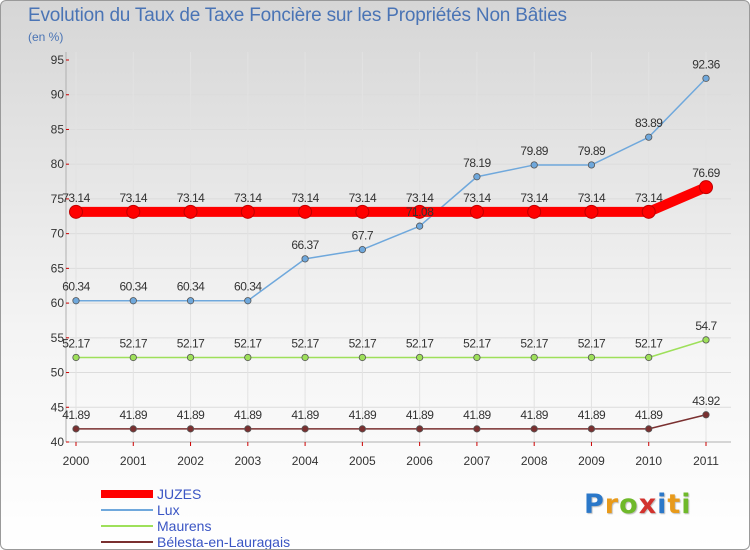 The height and width of the screenshot is (550, 750). Describe the element at coordinates (477, 461) in the screenshot. I see `x-tick-label: 2007` at that location.